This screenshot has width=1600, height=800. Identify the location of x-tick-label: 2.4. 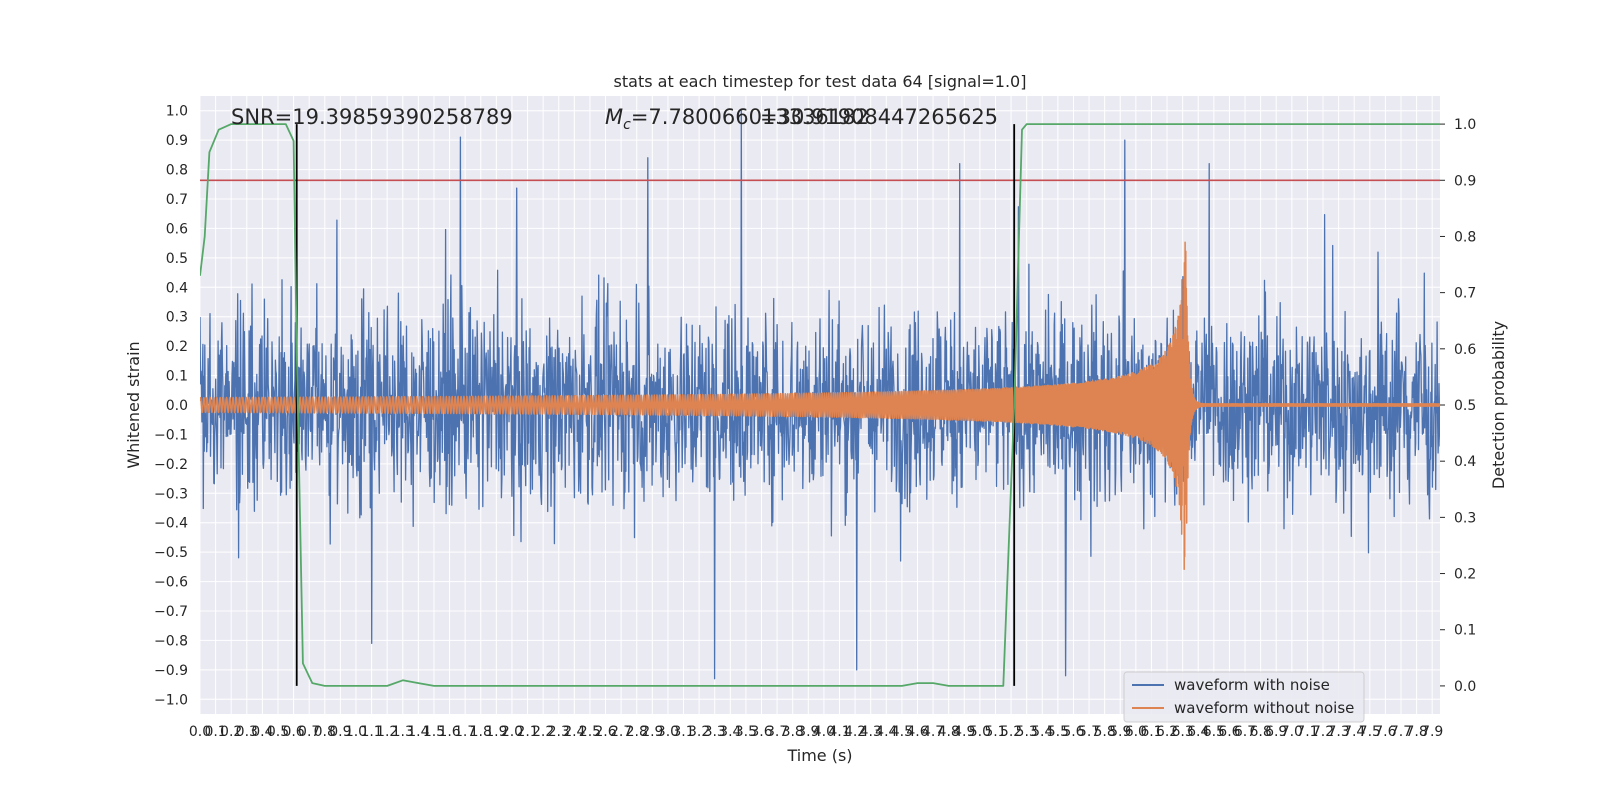
(574, 732).